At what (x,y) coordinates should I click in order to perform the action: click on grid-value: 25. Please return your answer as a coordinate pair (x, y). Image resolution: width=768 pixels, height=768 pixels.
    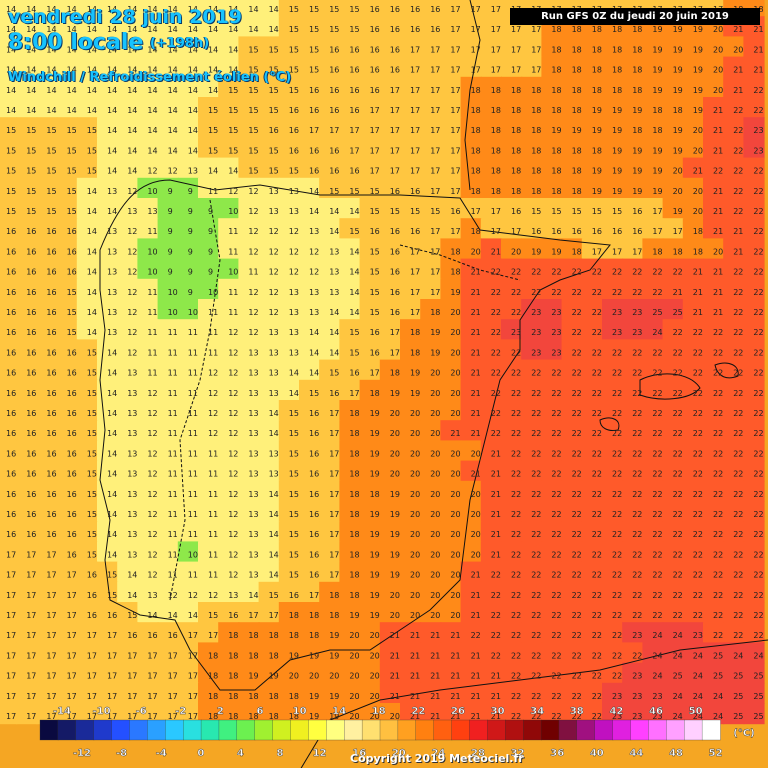
    Looking at the image, I should click on (678, 676).